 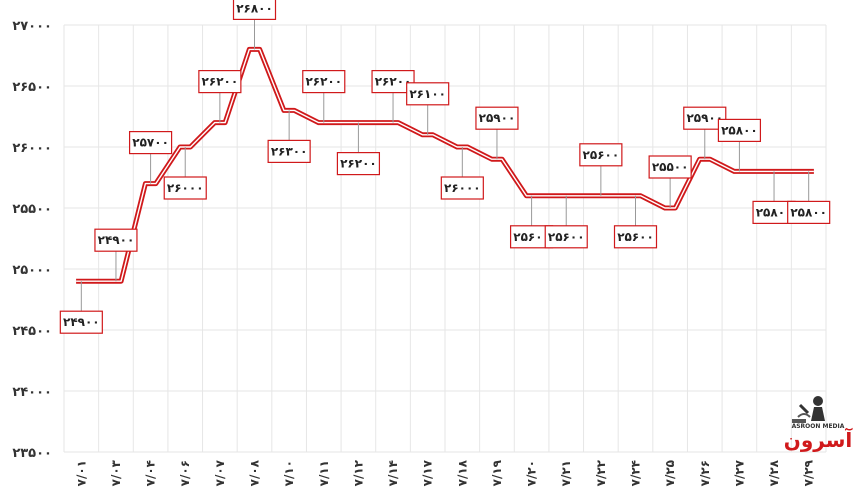 I want to click on welder-icon, so click(x=808, y=409).